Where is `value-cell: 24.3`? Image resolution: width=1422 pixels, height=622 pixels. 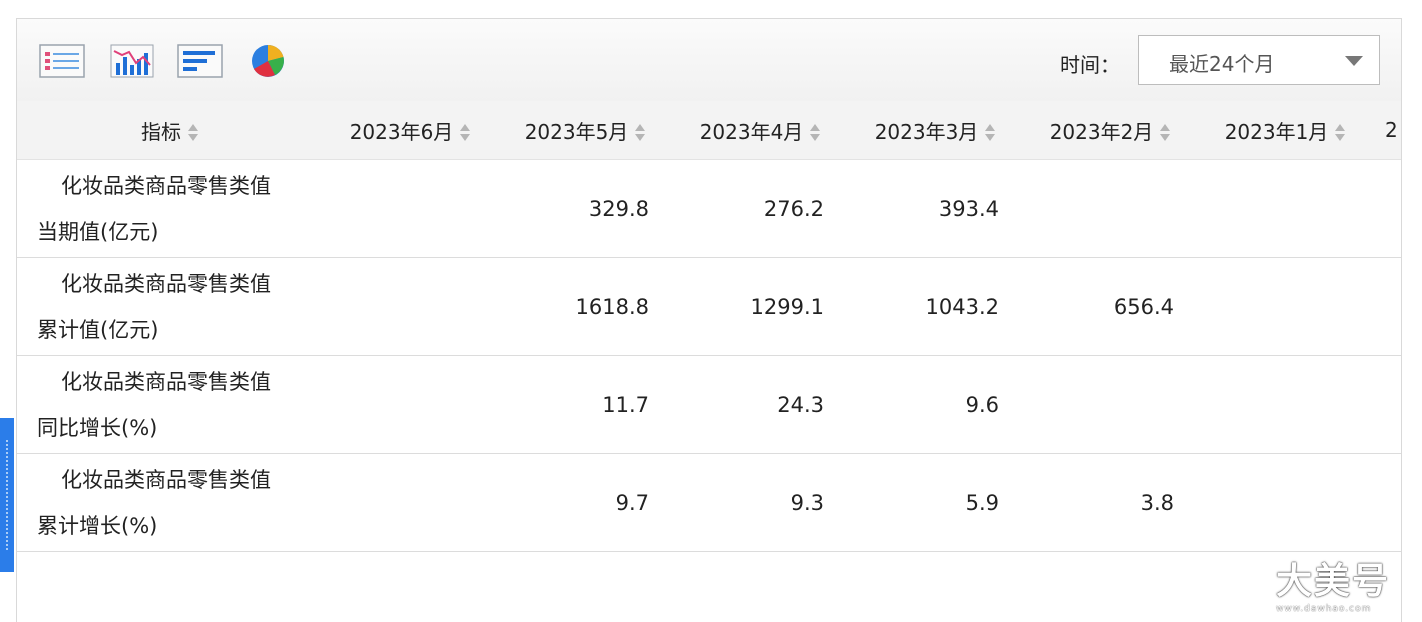
value-cell: 24.3 is located at coordinates (760, 404).